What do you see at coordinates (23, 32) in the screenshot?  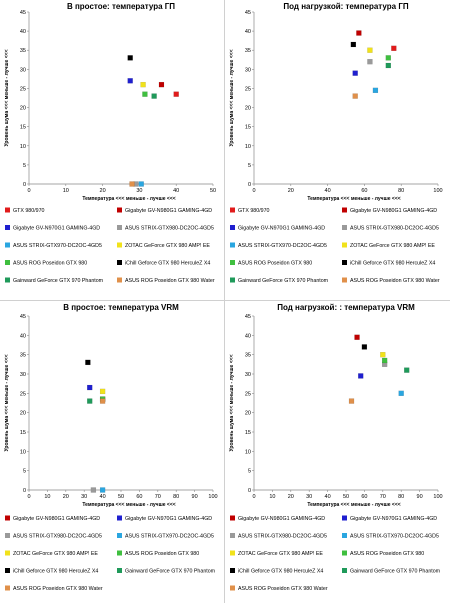 I see `chart-0-ytick-label: 40` at bounding box center [23, 32].